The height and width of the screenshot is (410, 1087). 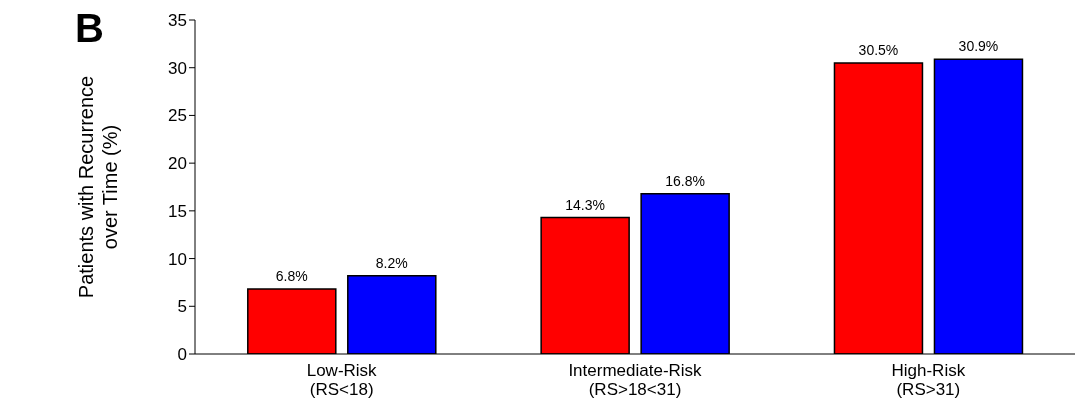 I want to click on data-label: 16.8%, so click(x=685, y=180).